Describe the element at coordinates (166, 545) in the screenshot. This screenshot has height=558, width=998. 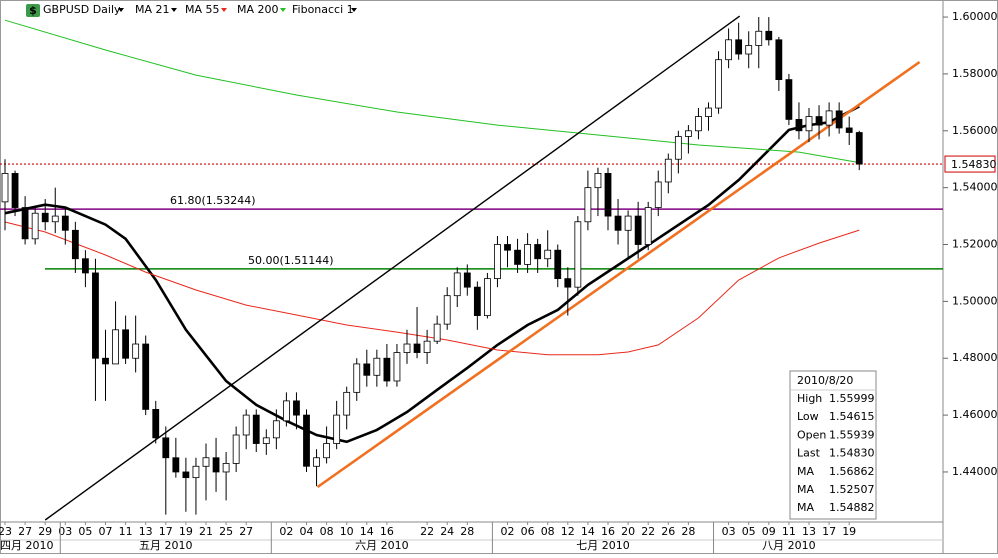
I see `month-label: 五月 2010` at that location.